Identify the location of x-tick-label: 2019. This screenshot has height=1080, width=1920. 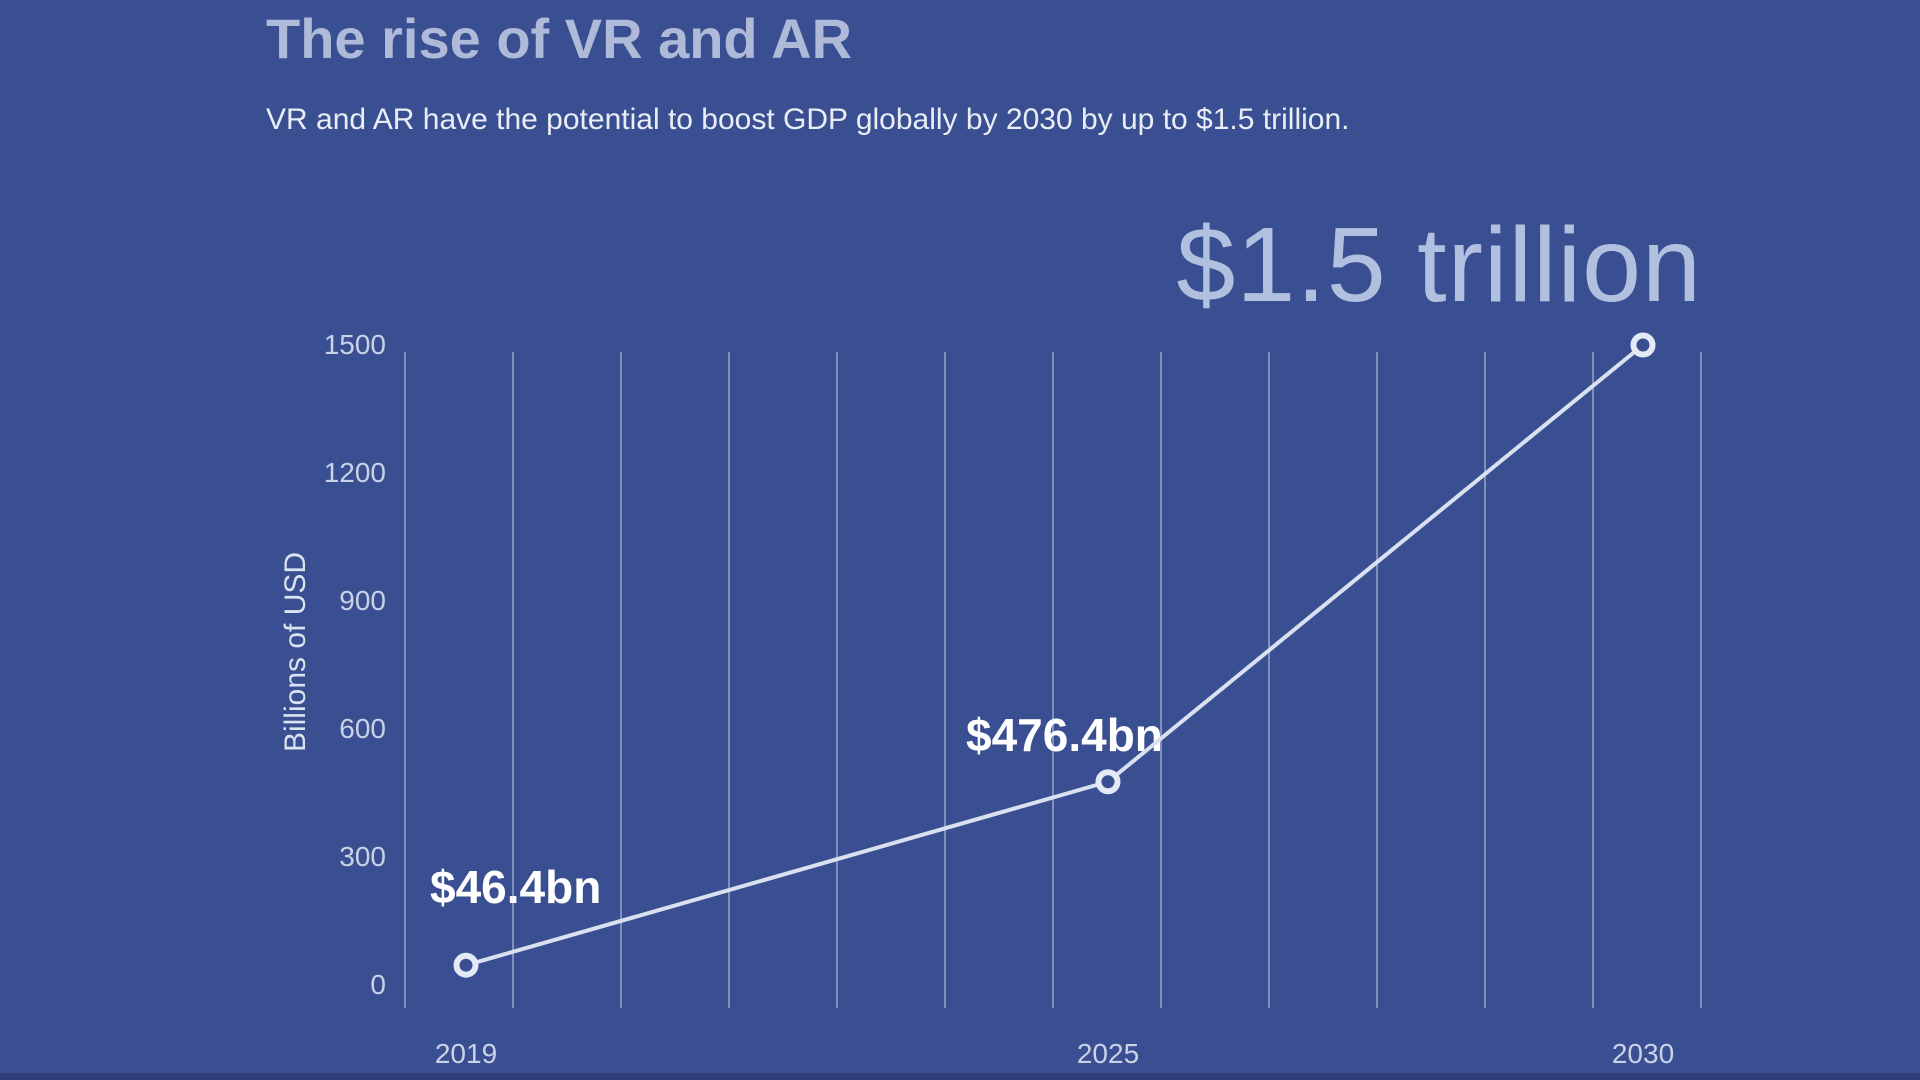
(466, 1053).